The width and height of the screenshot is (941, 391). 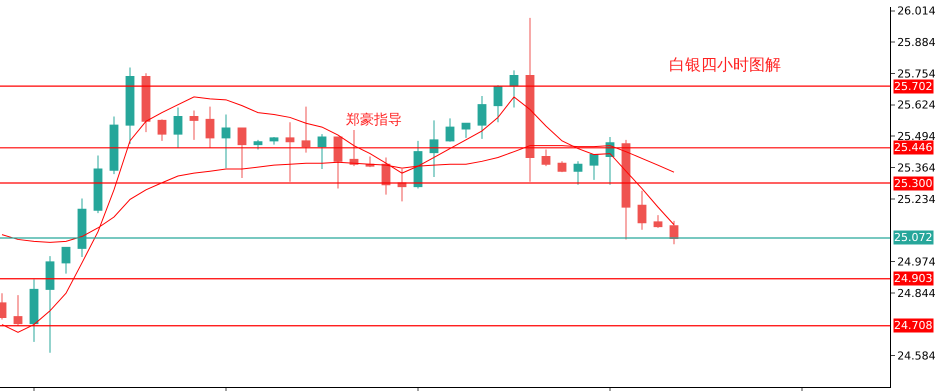 What do you see at coordinates (725, 64) in the screenshot?
I see `annotation: 白银四小时图解` at bounding box center [725, 64].